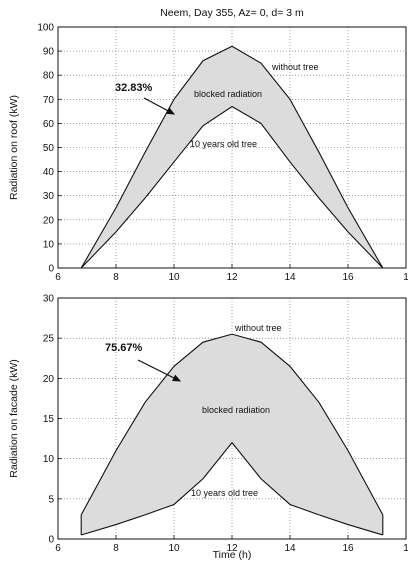 The image size is (408, 562). Describe the element at coordinates (258, 328) in the screenshot. I see `facade-without-tree-label: without tree` at that location.